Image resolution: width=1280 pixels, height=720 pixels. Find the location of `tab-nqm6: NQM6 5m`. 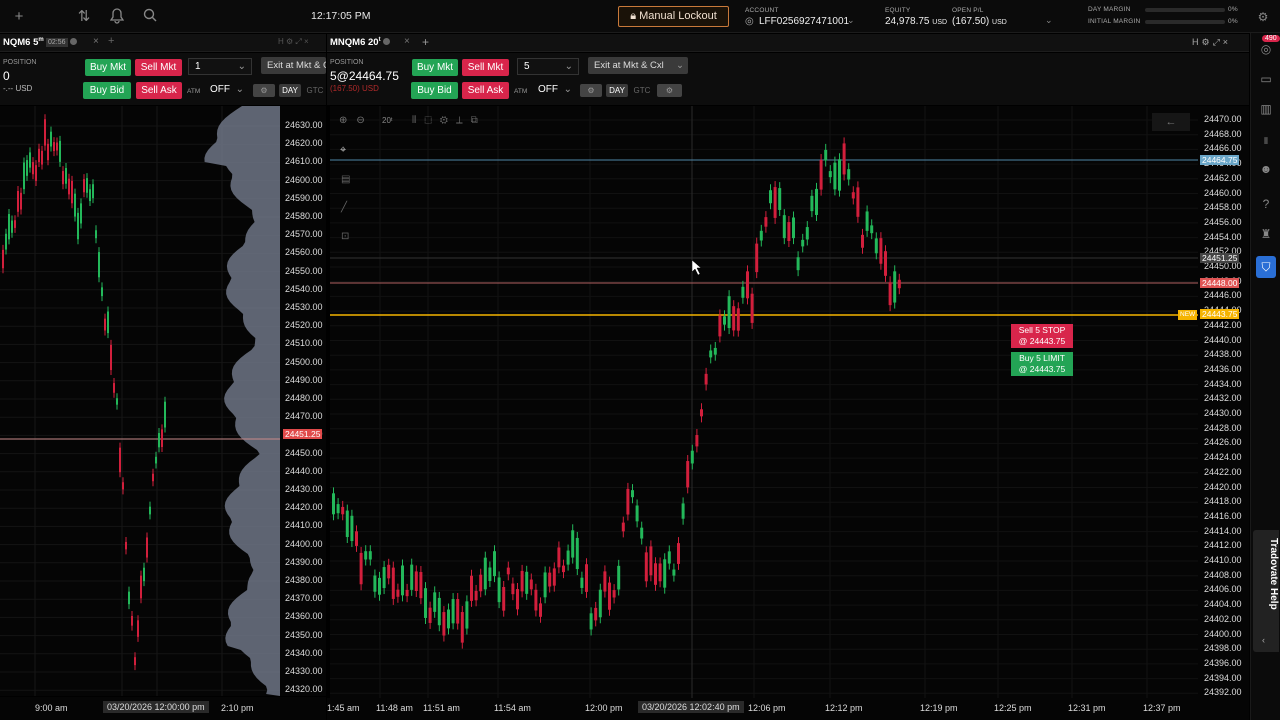

tab-nqm6: NQM6 5m is located at coordinates (23, 43).